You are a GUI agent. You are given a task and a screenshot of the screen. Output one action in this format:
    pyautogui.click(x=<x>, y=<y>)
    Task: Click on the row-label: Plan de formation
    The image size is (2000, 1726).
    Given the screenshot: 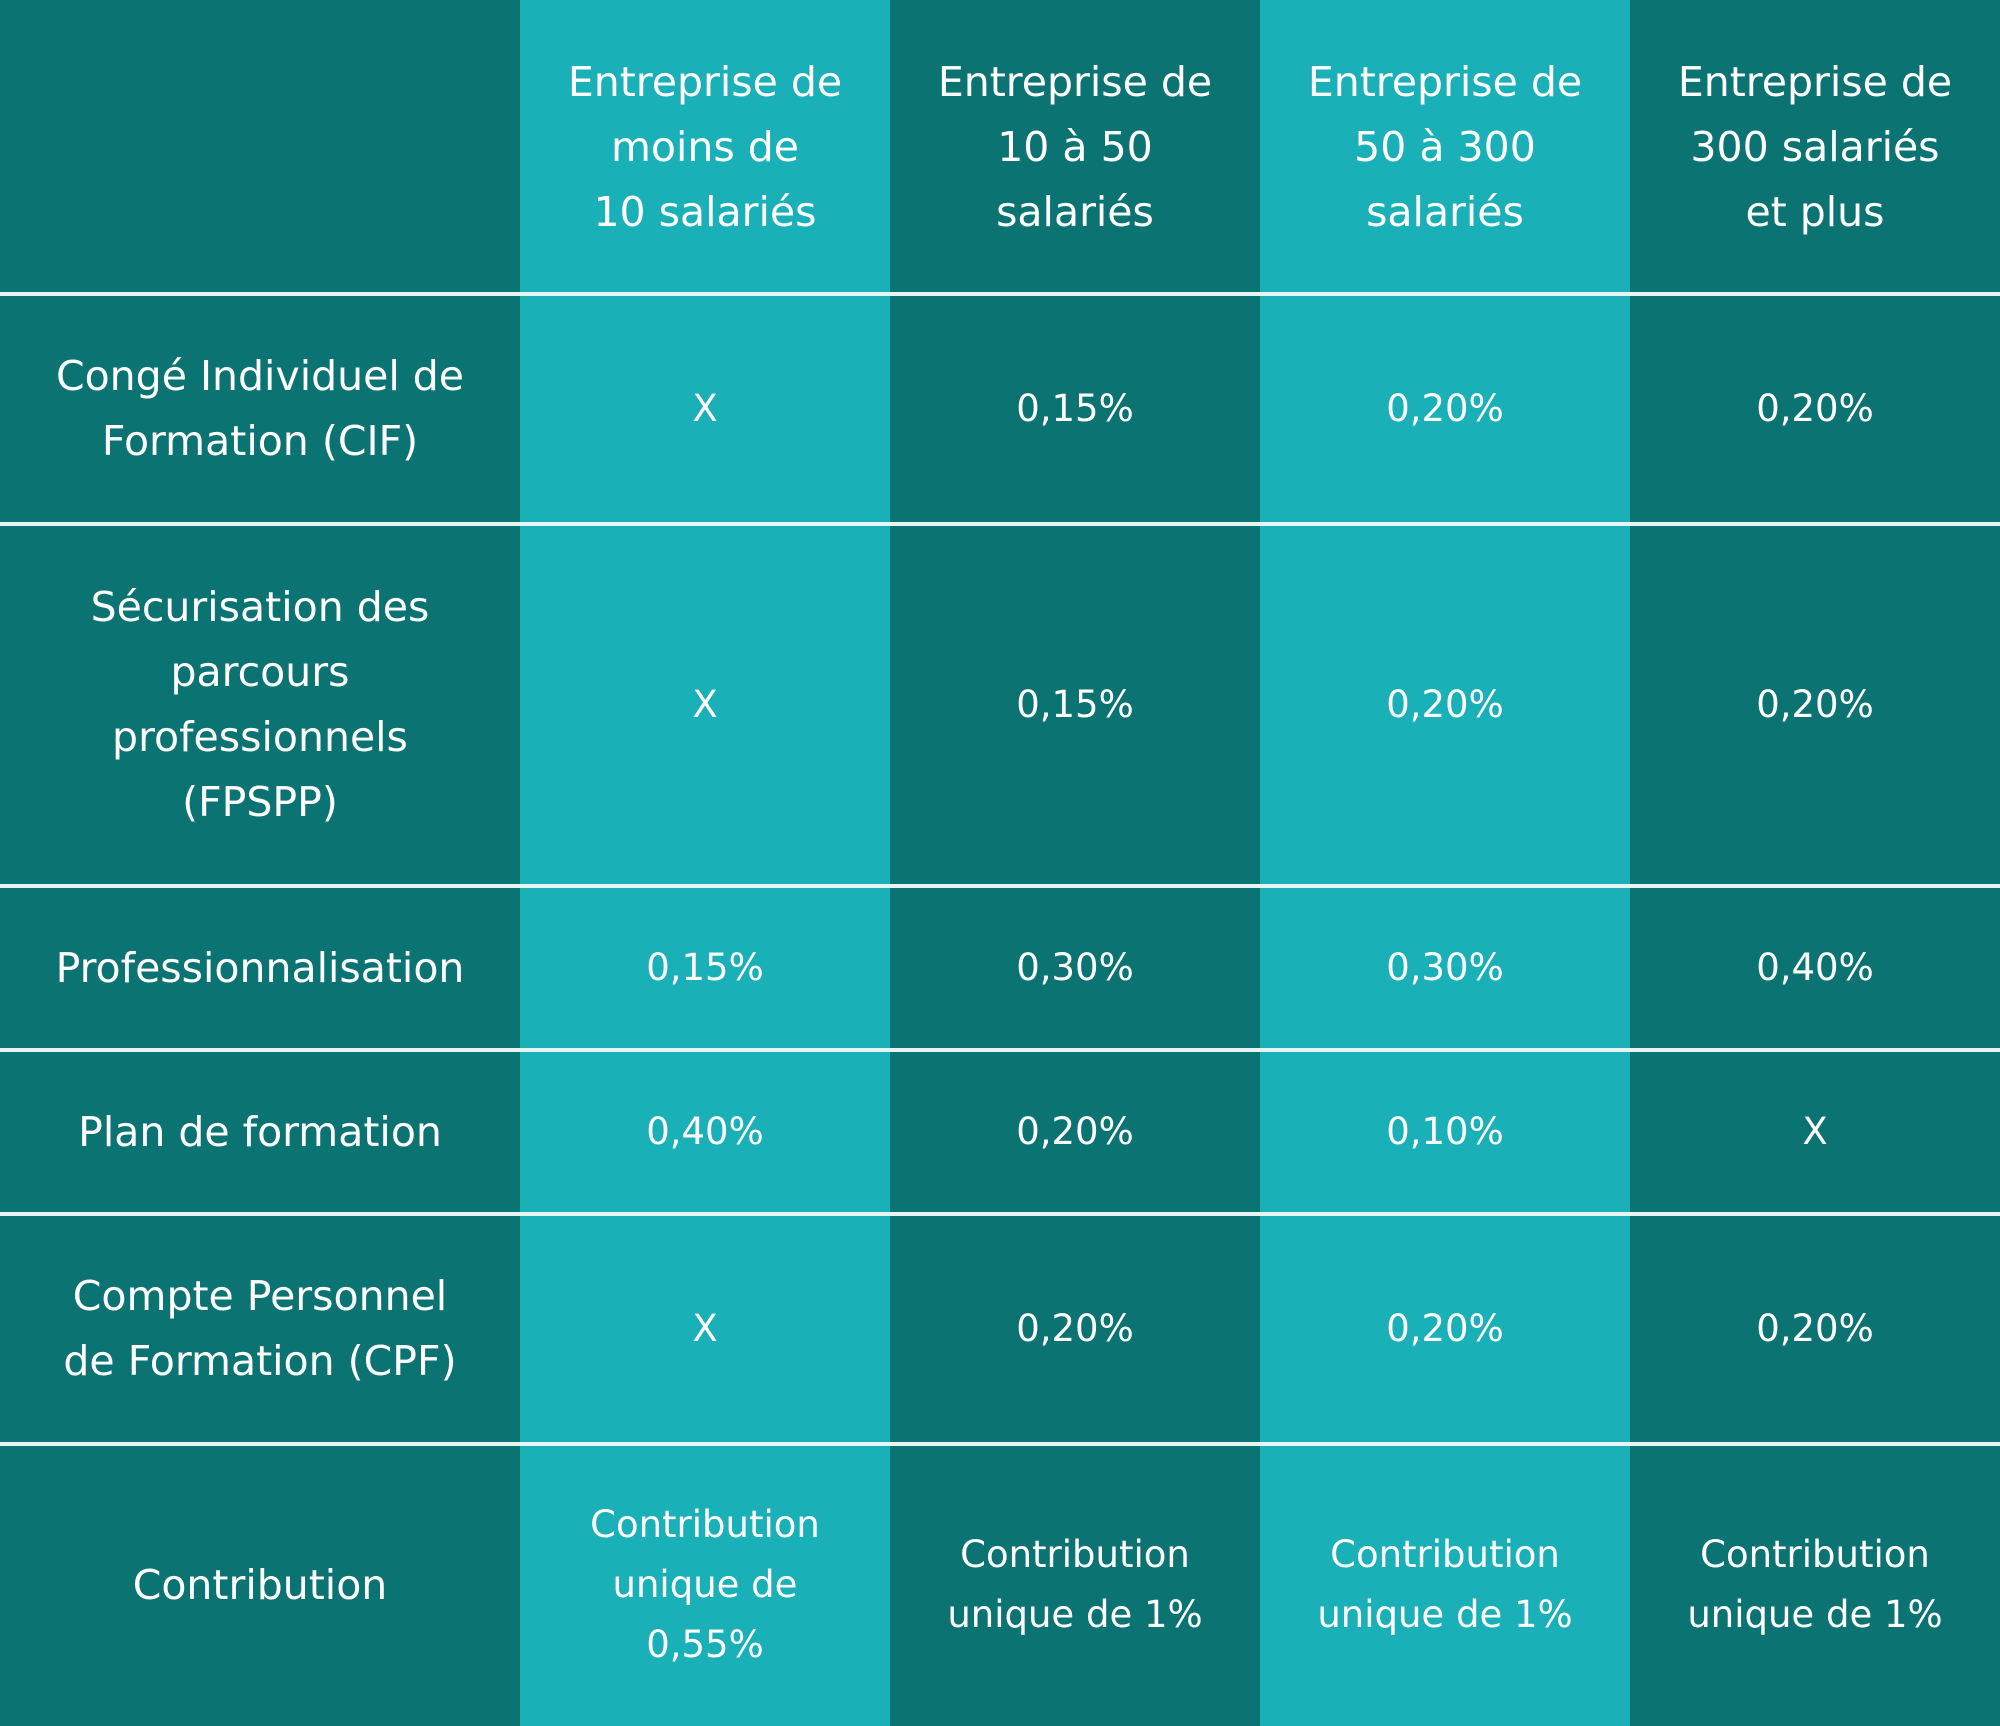 What is the action you would take?
    pyautogui.click(x=260, y=1132)
    